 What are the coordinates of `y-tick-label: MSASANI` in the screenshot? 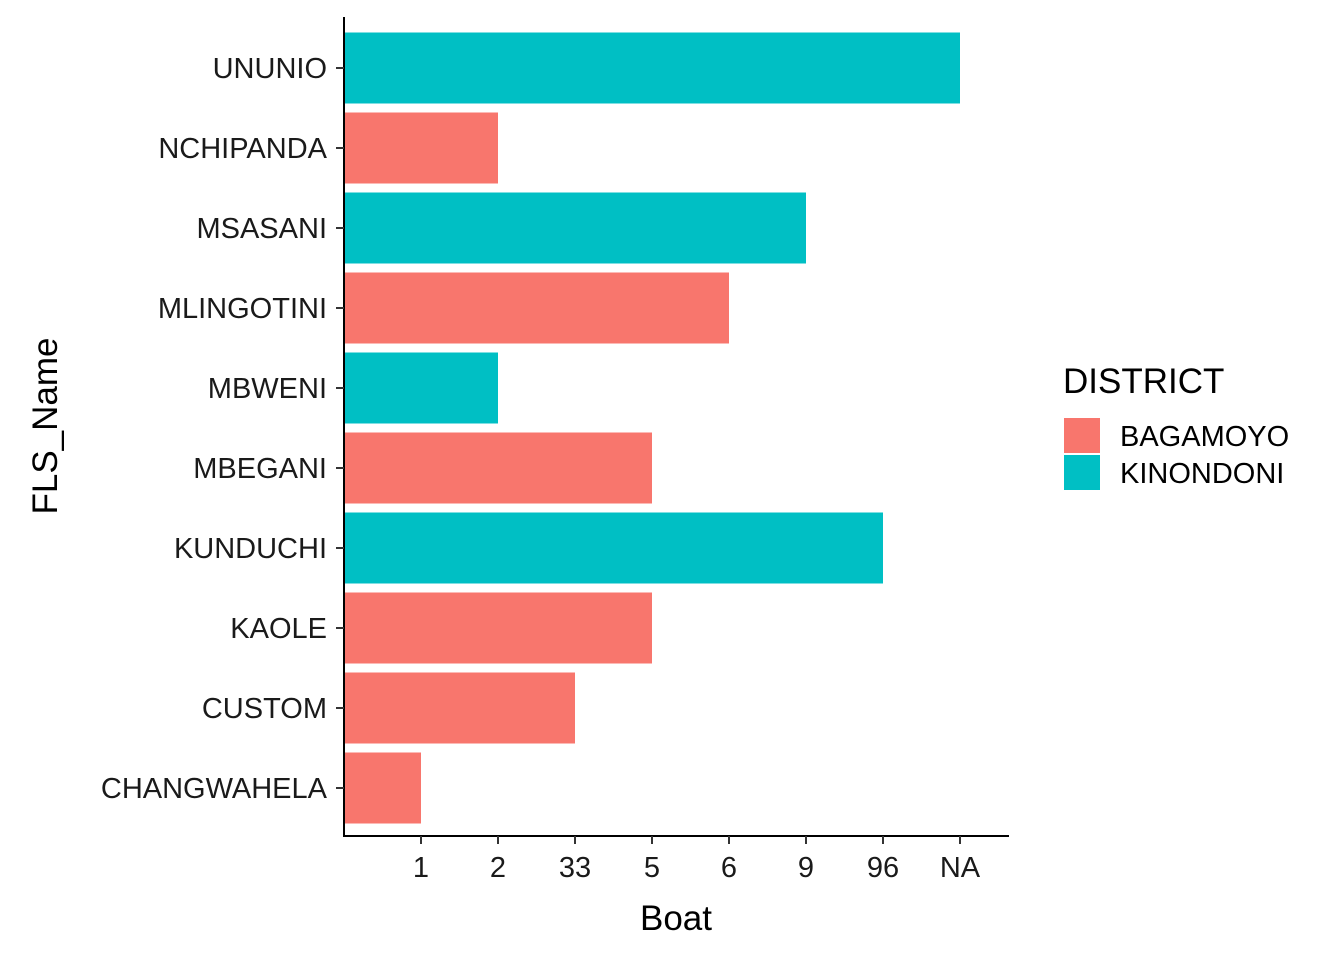 It's located at (261, 229).